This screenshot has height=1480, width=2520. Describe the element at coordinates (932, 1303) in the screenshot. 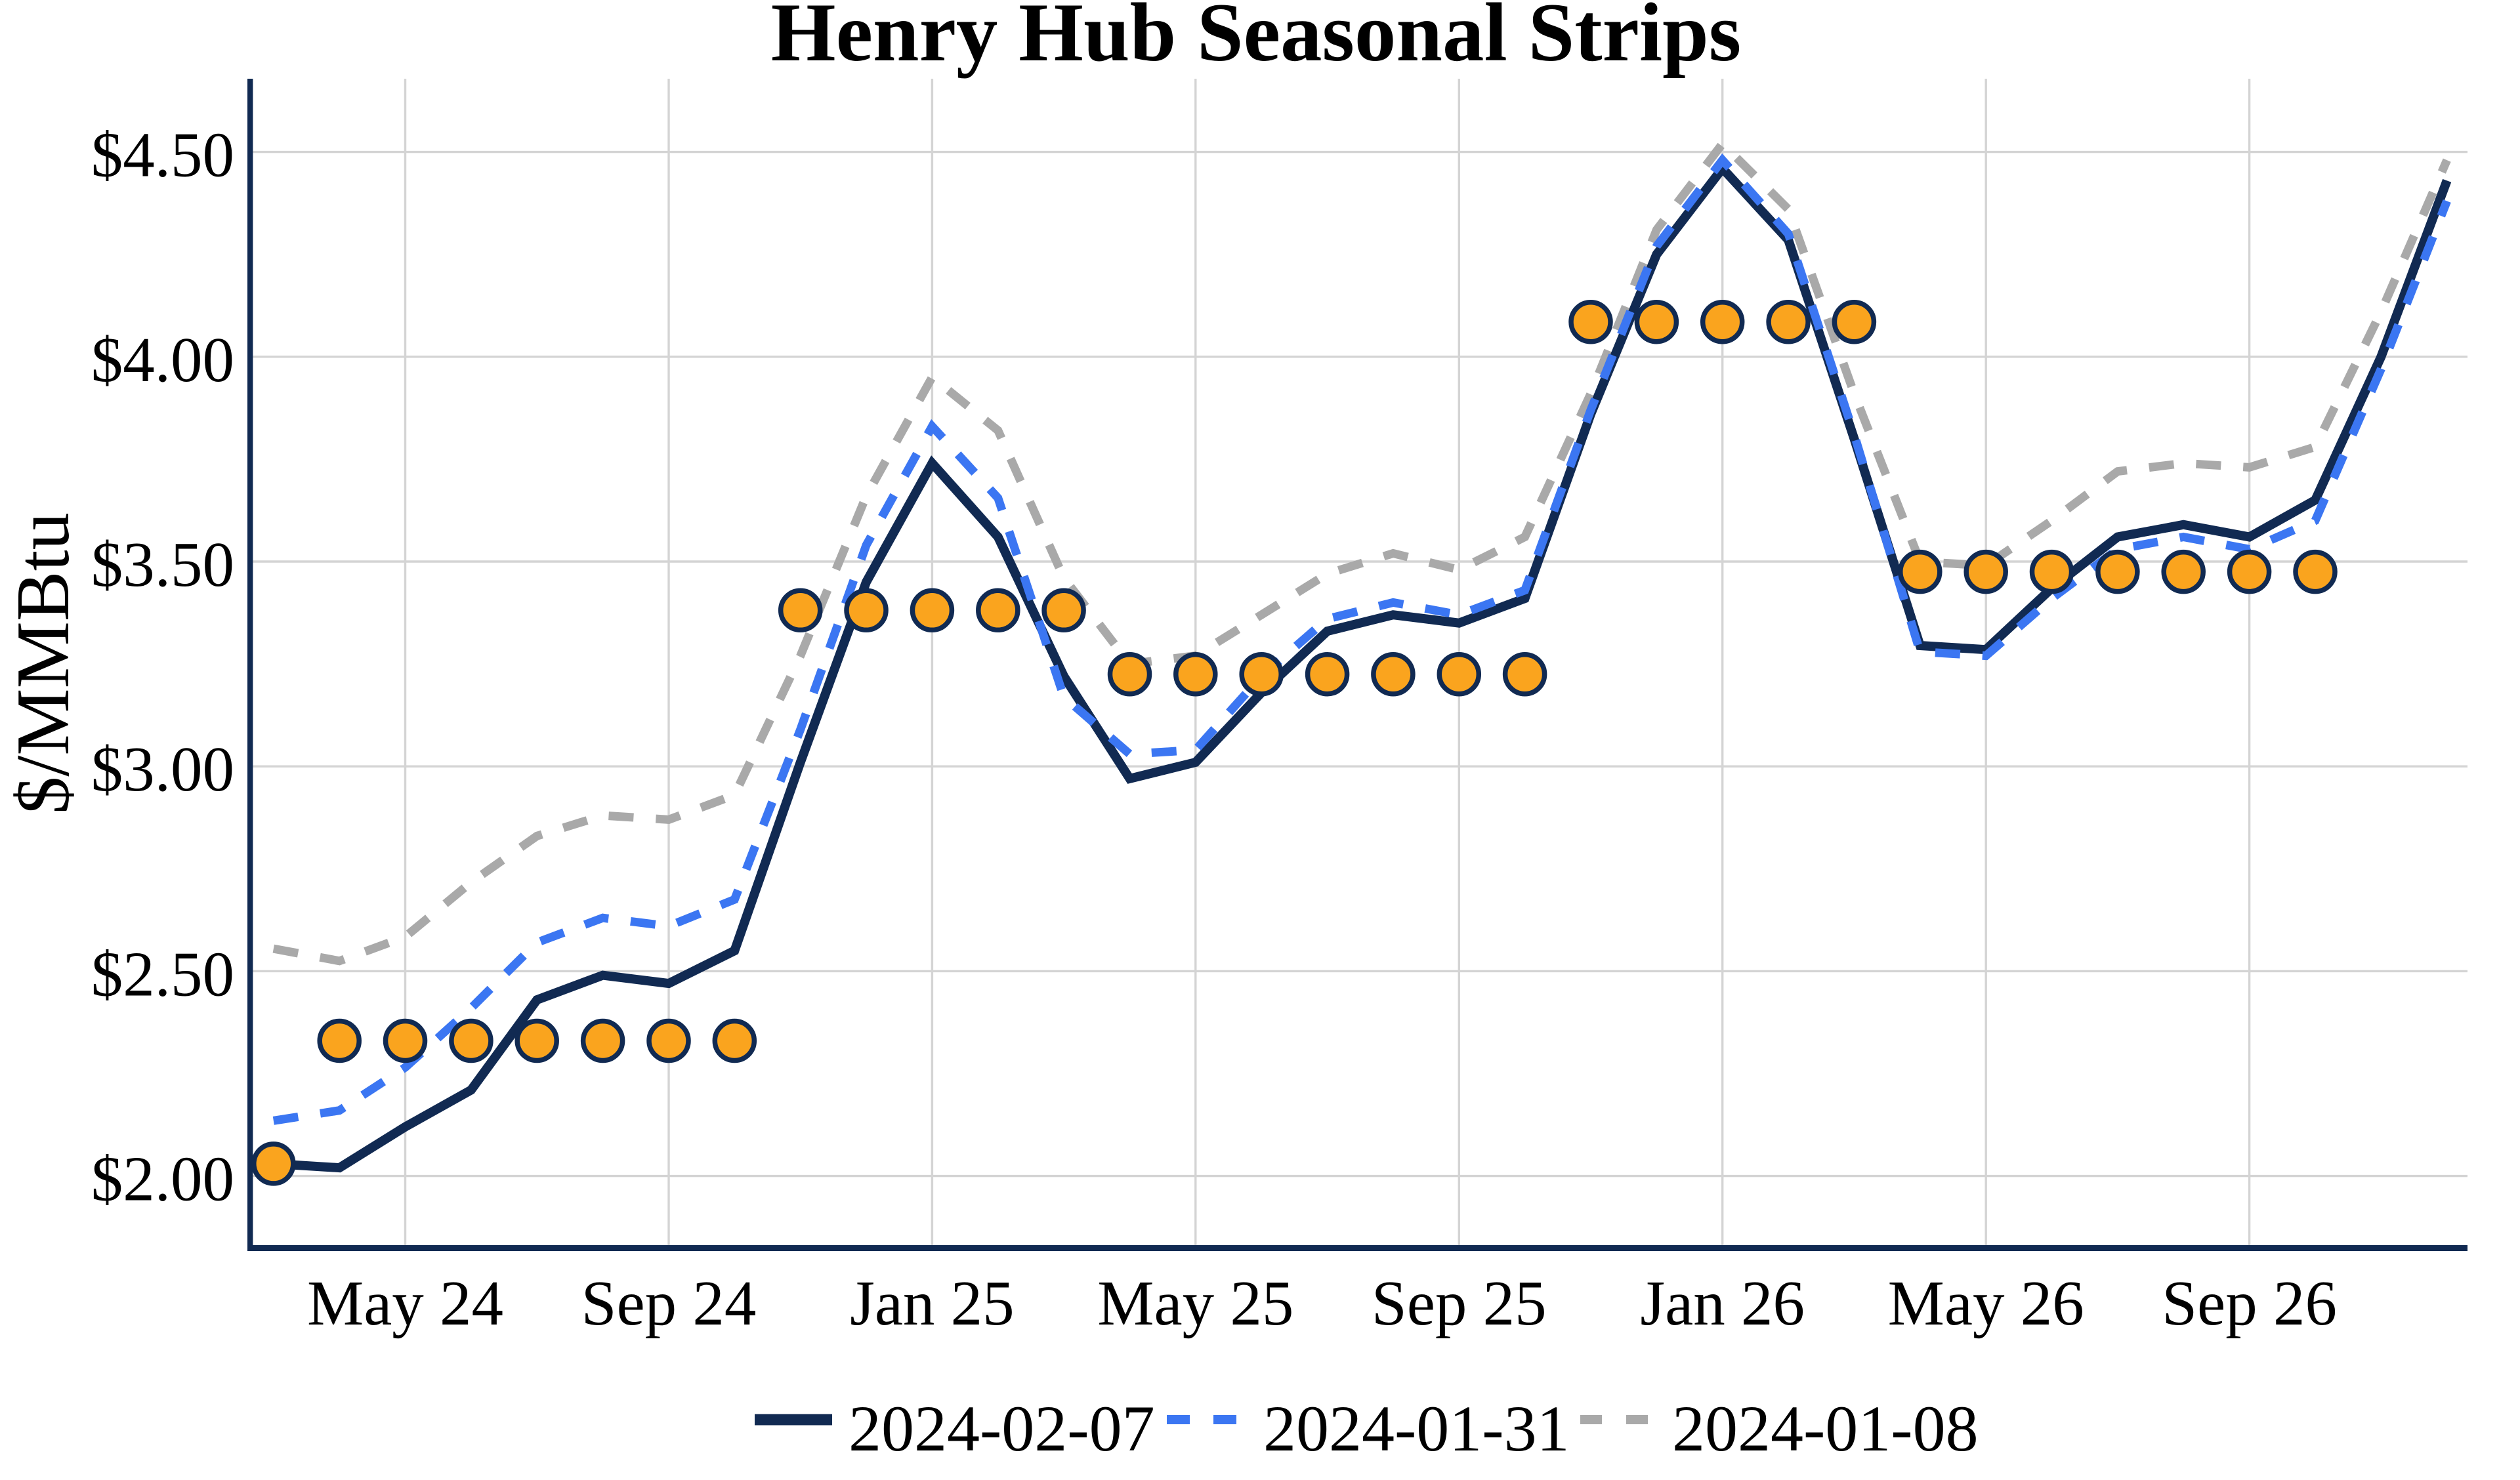

I see `svg-text: Jan 25` at that location.